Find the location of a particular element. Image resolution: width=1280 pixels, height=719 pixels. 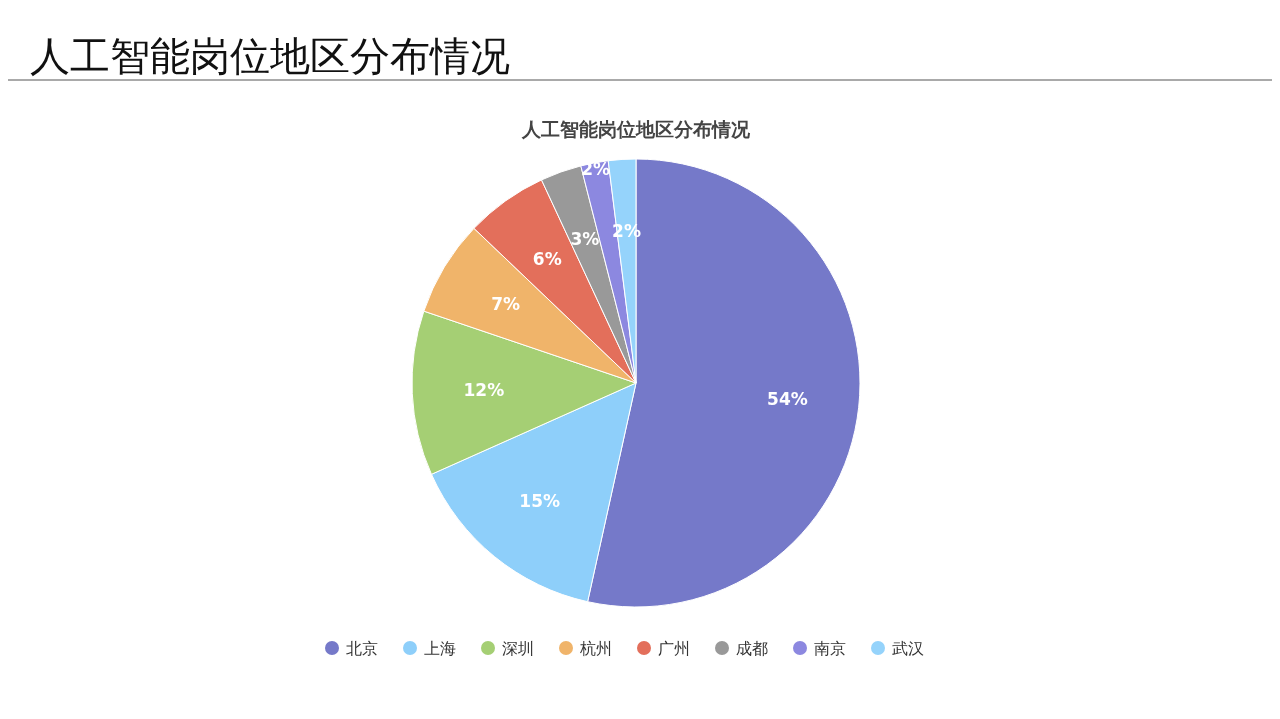

data-label: 6% is located at coordinates (547, 259).